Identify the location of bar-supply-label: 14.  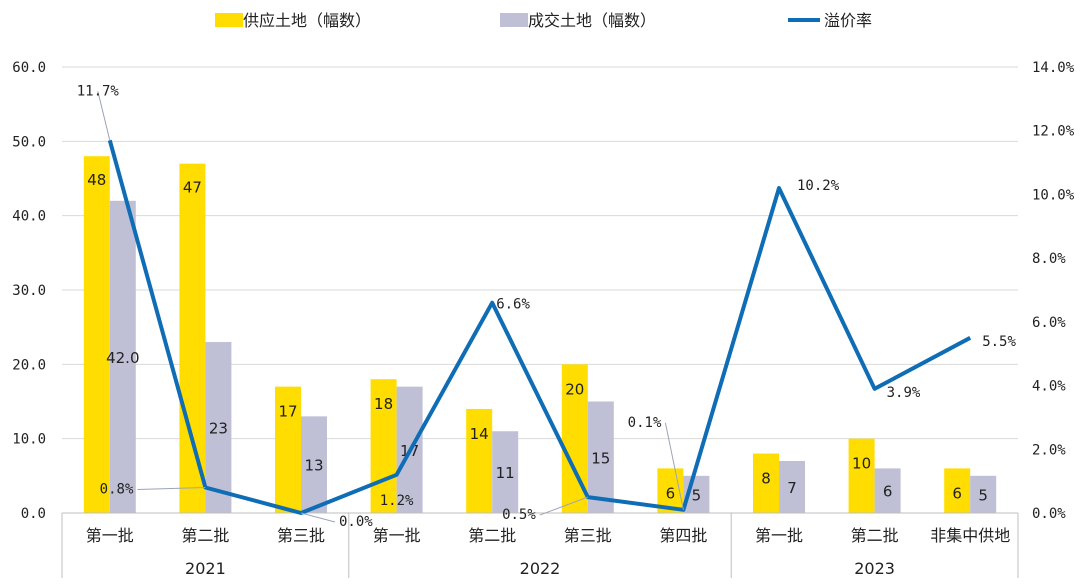
(479, 434).